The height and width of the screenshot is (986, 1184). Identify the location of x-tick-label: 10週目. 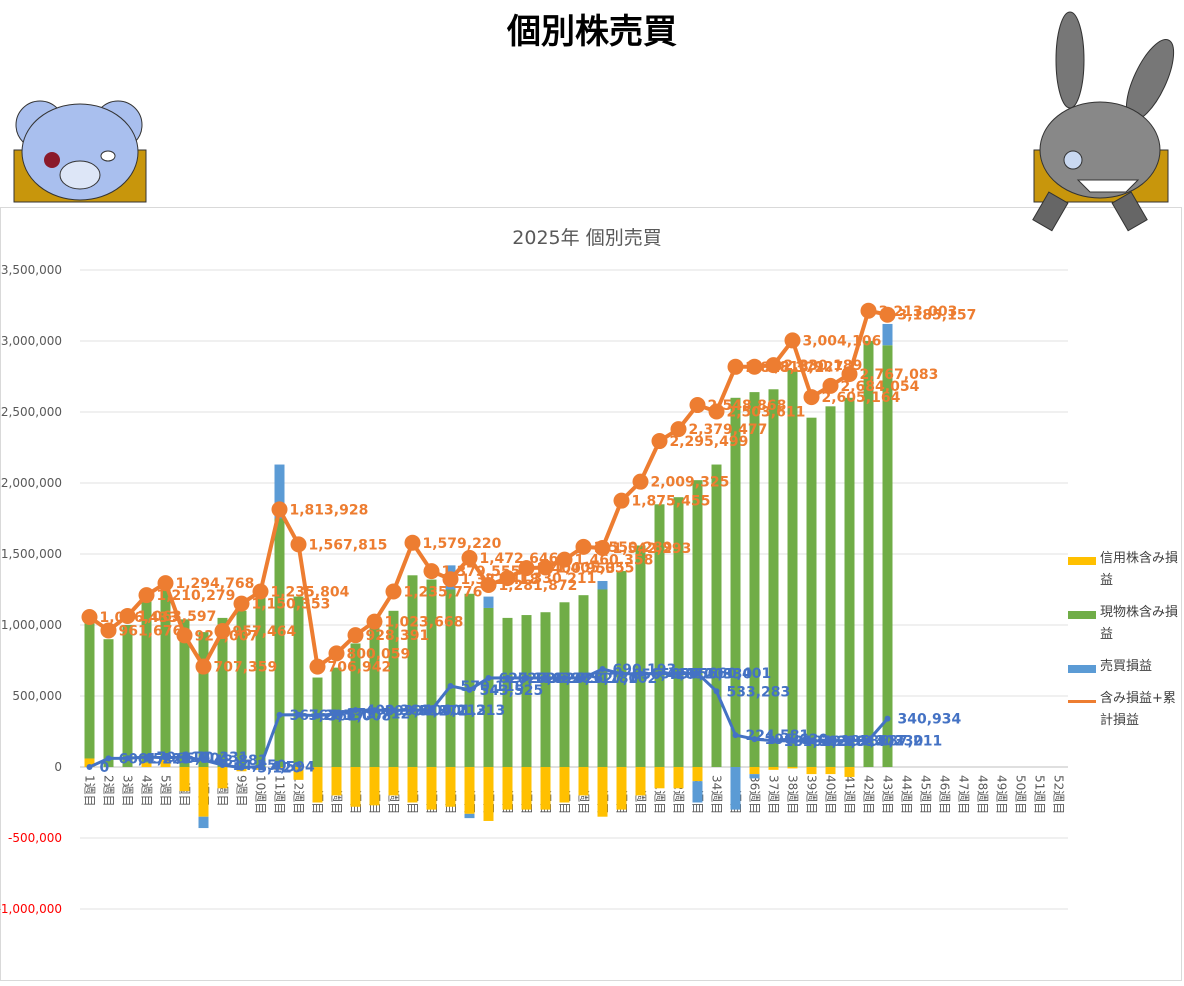
(261, 794).